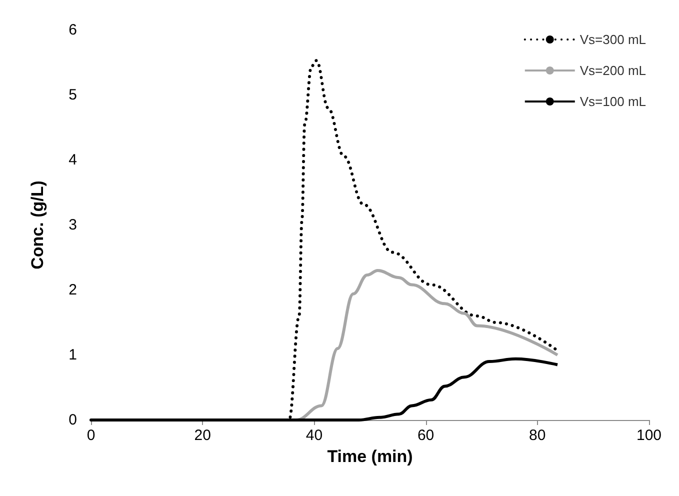  Describe the element at coordinates (314, 435) in the screenshot. I see `x-tick-label: 40` at that location.